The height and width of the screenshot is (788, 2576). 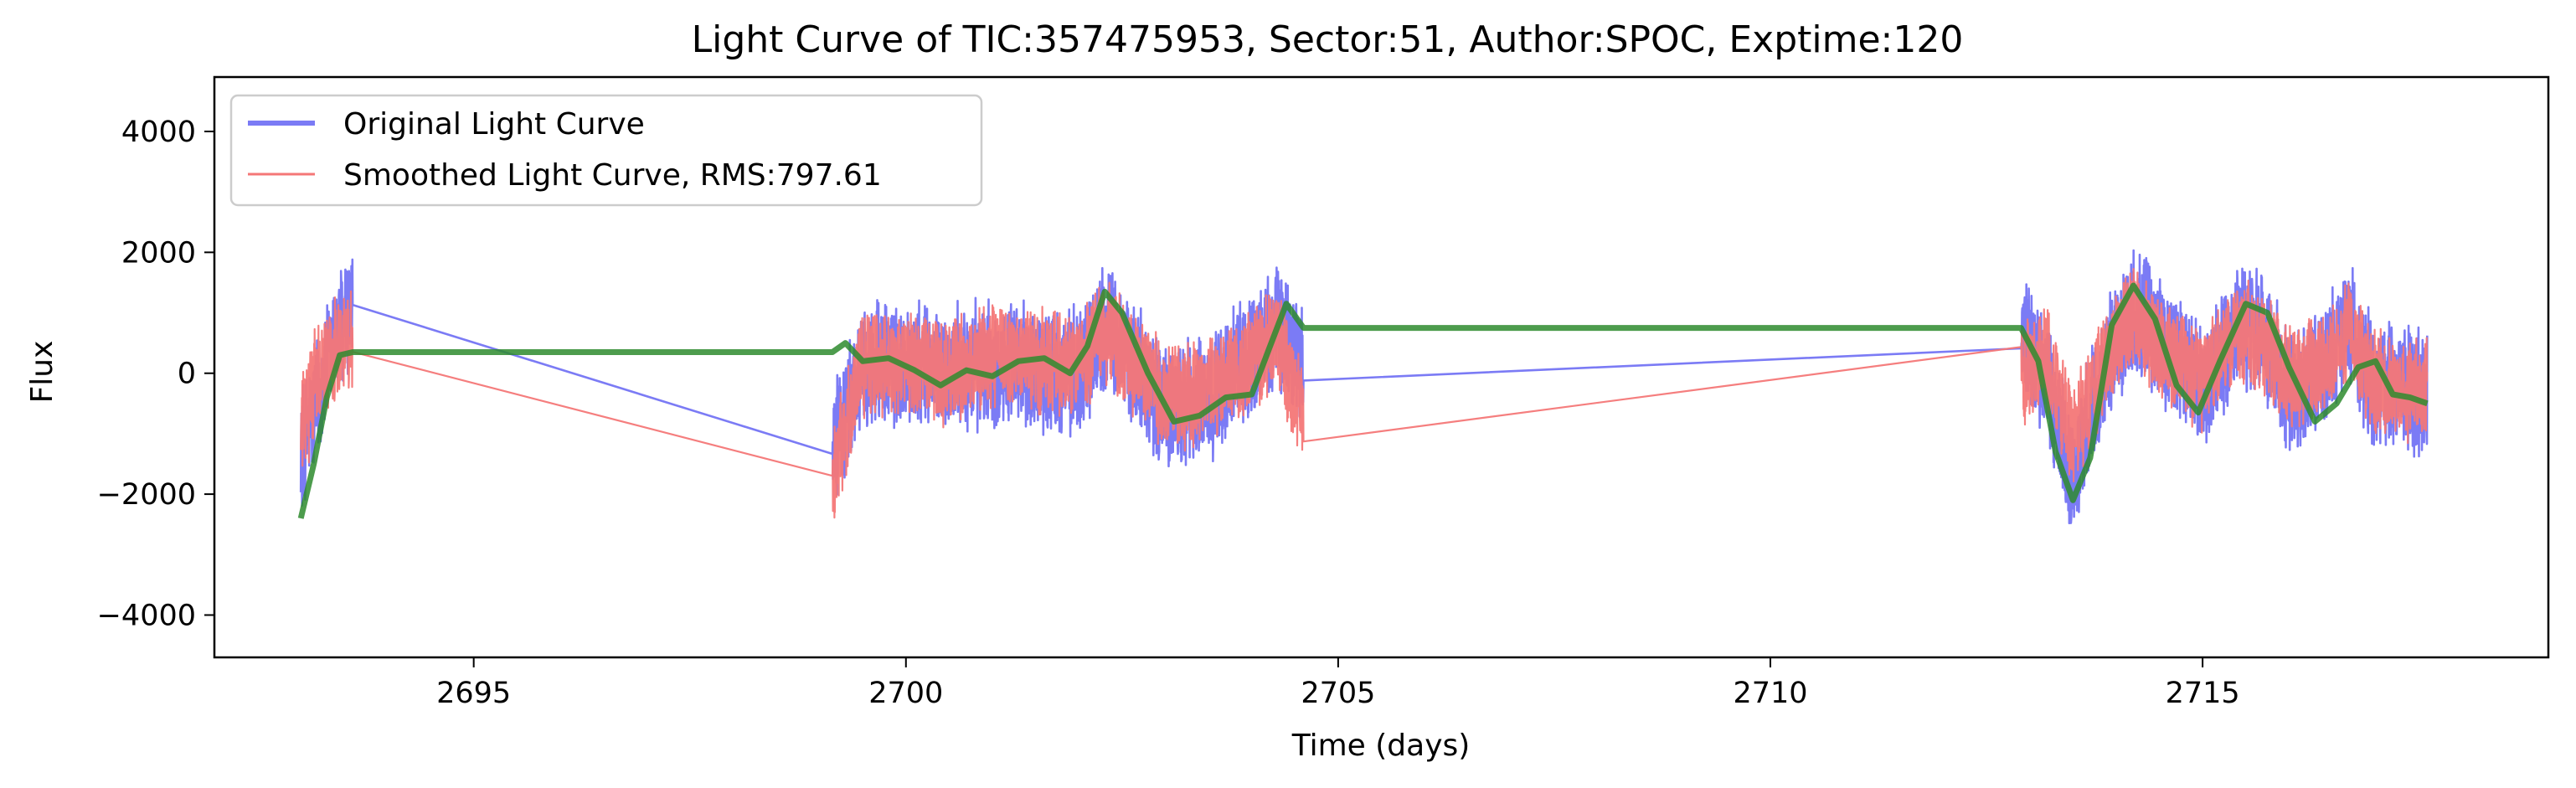 What do you see at coordinates (42, 372) in the screenshot?
I see `y-axis-label: Flux` at bounding box center [42, 372].